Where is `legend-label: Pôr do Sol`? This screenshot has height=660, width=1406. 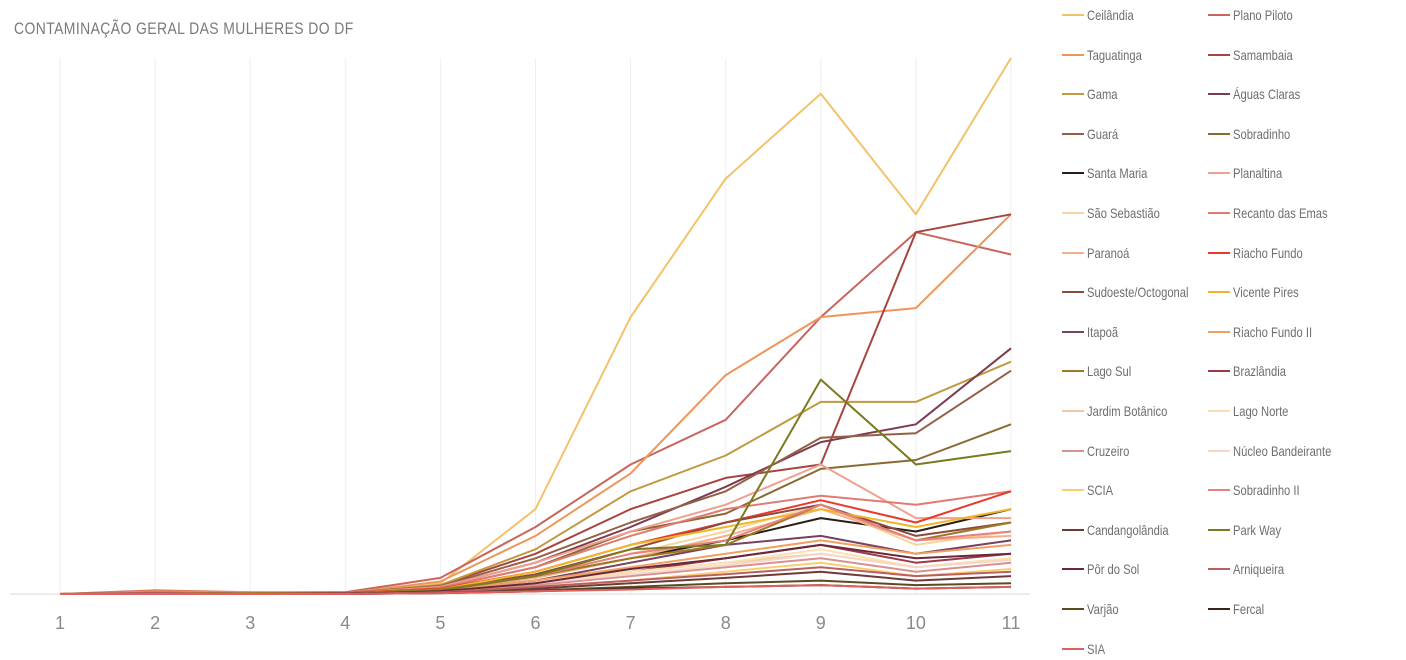 legend-label: Pôr do Sol is located at coordinates (1113, 569).